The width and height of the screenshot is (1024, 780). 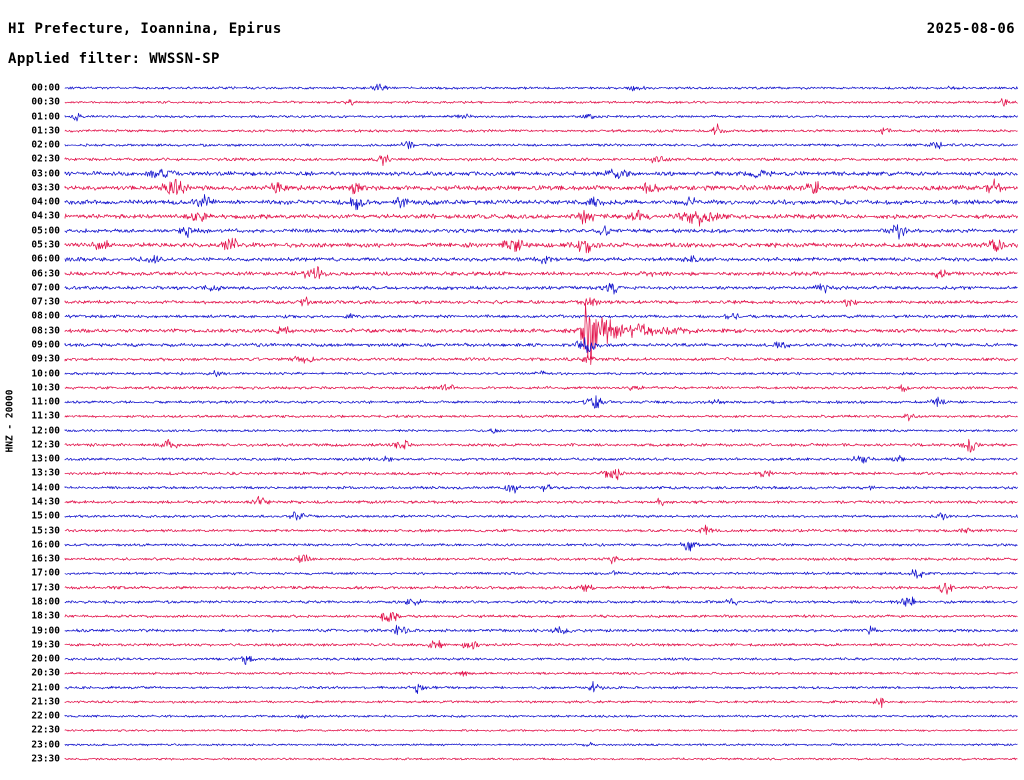 I want to click on row-time-label: 01:30, so click(x=45, y=131).